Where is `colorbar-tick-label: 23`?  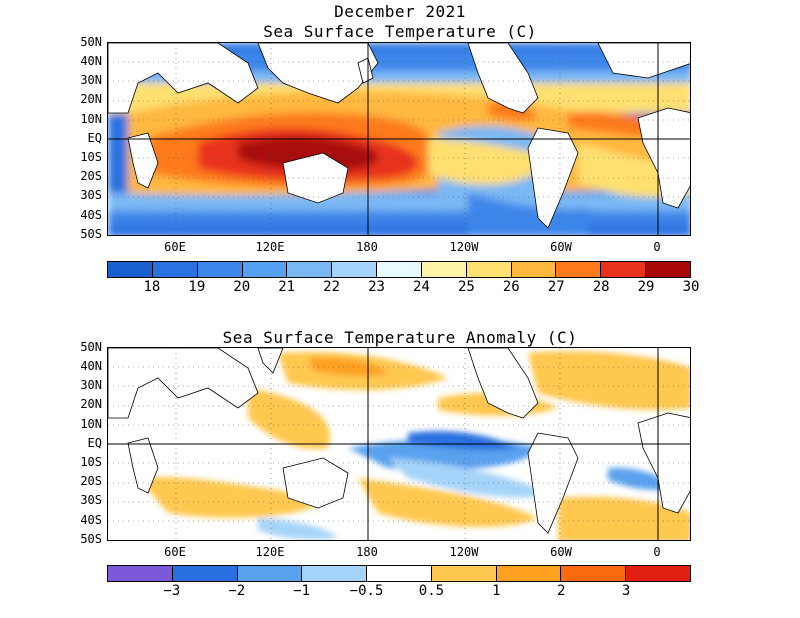
colorbar-tick-label: 23 is located at coordinates (376, 287).